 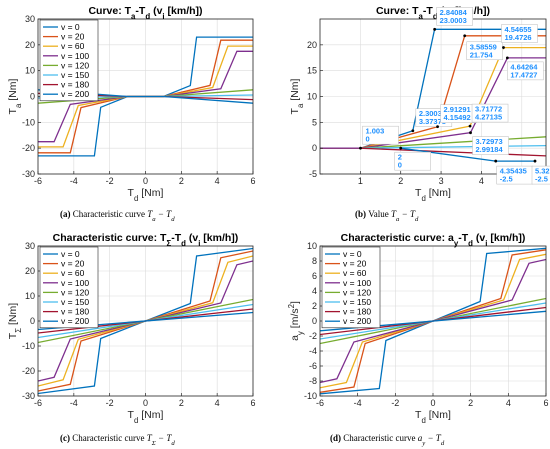 What do you see at coordinates (488, 109) in the screenshot?
I see `datatip-text: 3.71772` at bounding box center [488, 109].